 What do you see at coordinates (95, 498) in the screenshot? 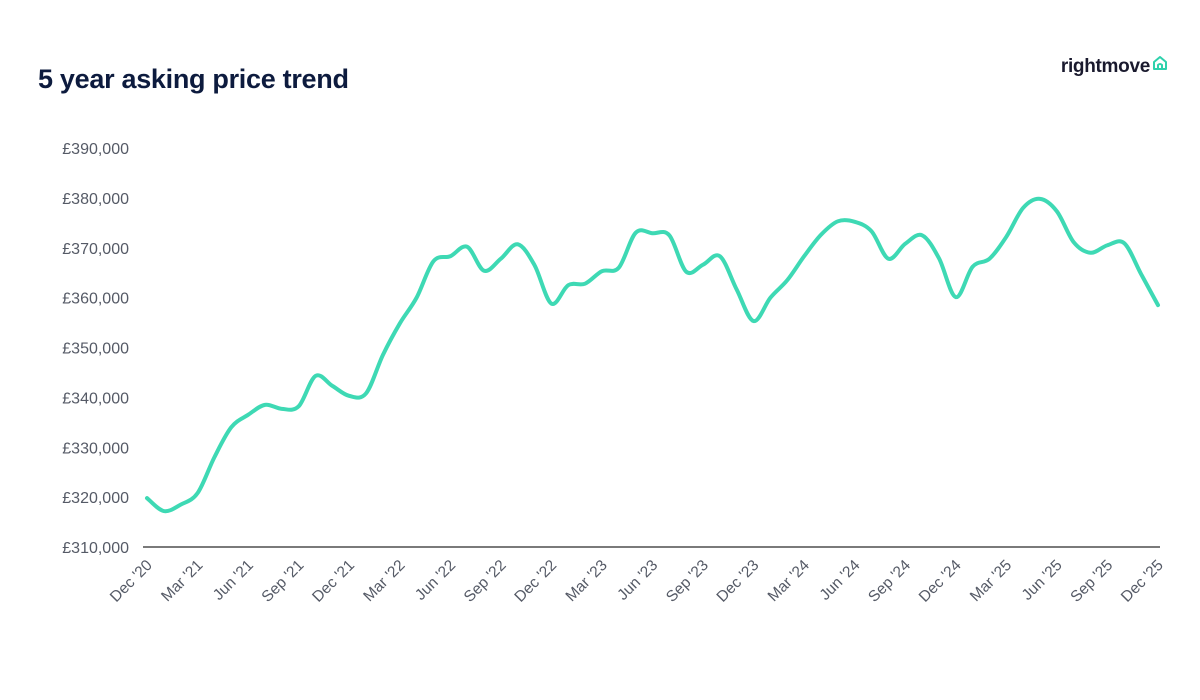
I see `y-tick-label: £320,000` at bounding box center [95, 498].